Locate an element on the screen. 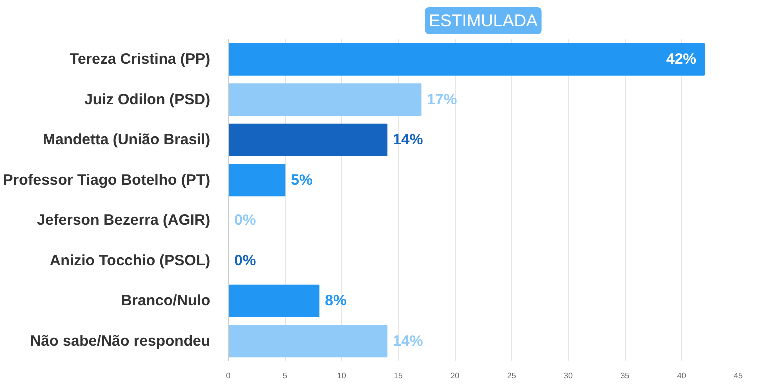 This screenshot has width=762, height=391. chart-title: ESTIMULADA is located at coordinates (483, 21).